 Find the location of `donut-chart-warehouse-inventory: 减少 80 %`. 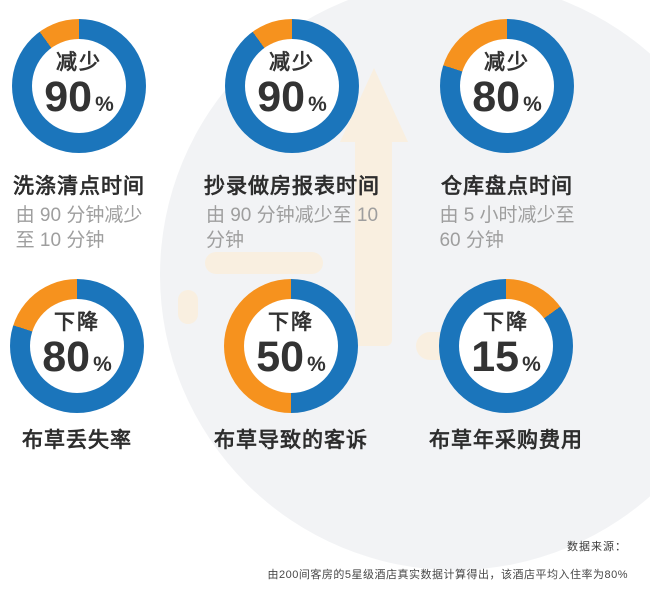

donut-chart-warehouse-inventory: 减少 80 % is located at coordinates (507, 86).